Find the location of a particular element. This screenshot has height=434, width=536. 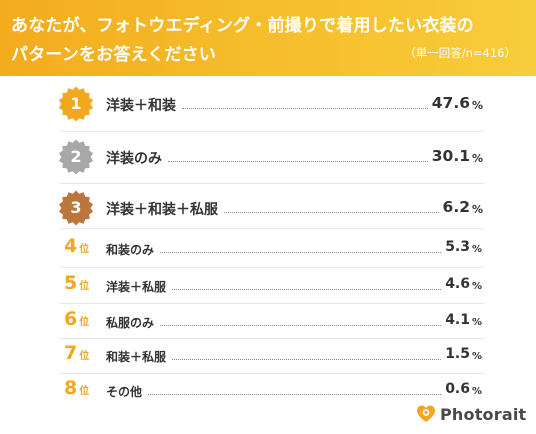

sample-size-note: （単一回答/n=416） is located at coordinates (460, 53).